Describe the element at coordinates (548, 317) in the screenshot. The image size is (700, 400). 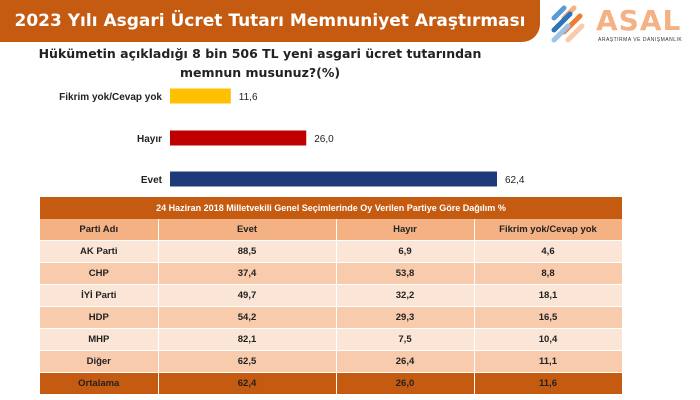
I see `table-cell: 16,5` at that location.